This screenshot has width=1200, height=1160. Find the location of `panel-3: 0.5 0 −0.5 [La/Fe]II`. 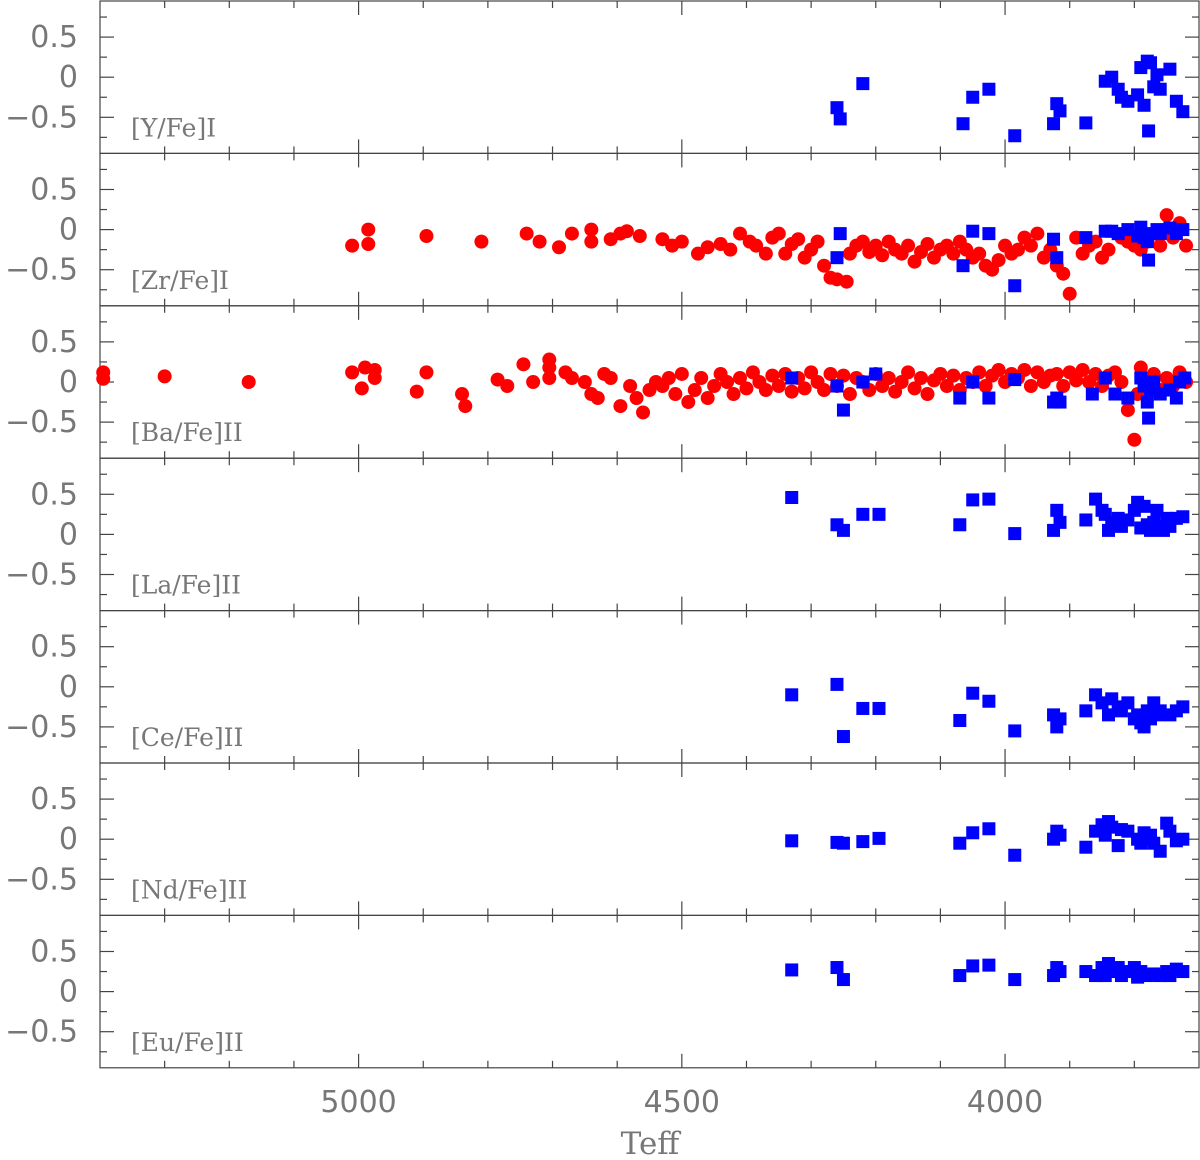

panel-3: 0.5 0 −0.5 [La/Fe]II is located at coordinates (602, 534).